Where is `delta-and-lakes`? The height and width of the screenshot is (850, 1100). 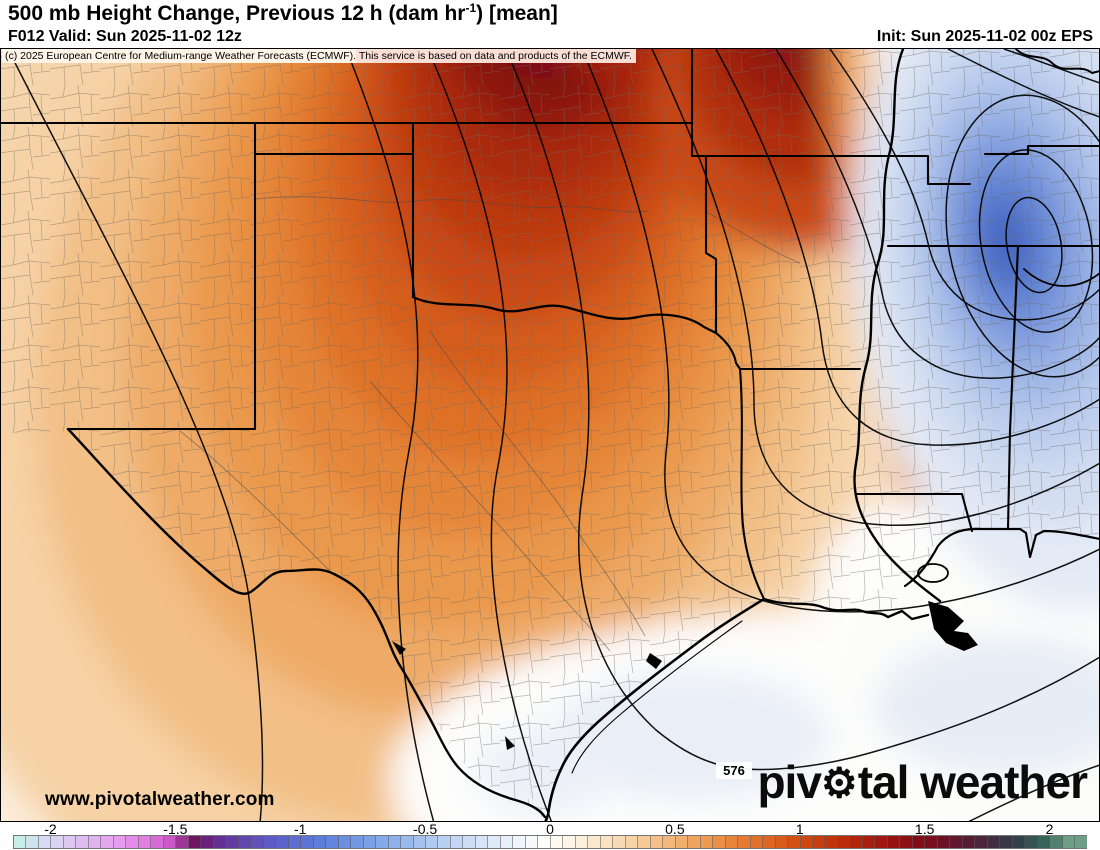 delta-and-lakes is located at coordinates (685, 675).